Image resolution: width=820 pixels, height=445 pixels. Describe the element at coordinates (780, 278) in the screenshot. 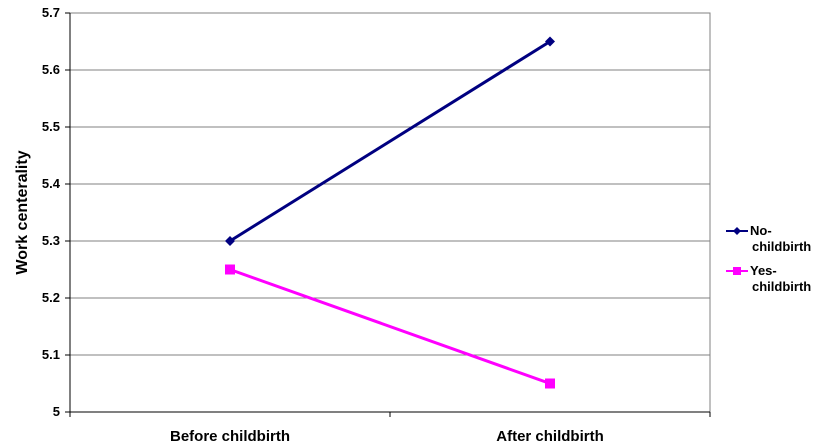

I see `legend-label: Yes-childbirth` at that location.